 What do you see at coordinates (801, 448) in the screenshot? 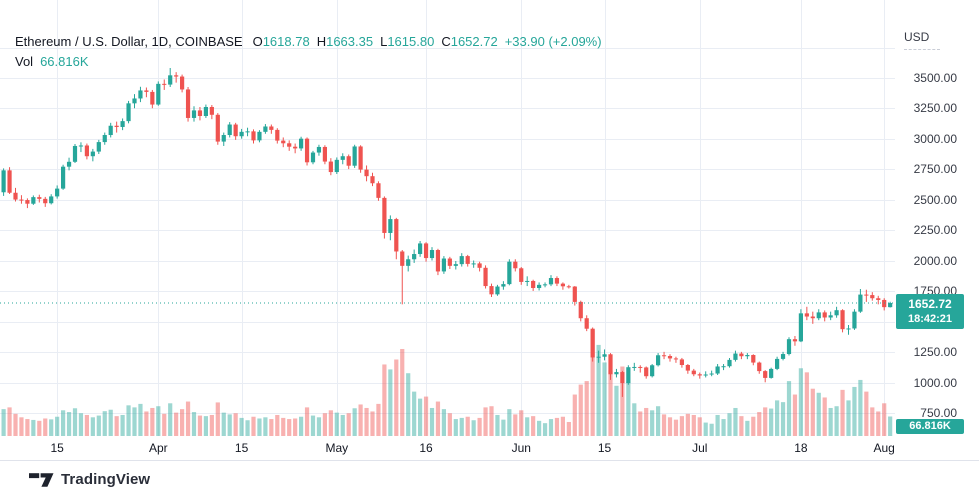
I see `time-axis-label: 18` at bounding box center [801, 448].